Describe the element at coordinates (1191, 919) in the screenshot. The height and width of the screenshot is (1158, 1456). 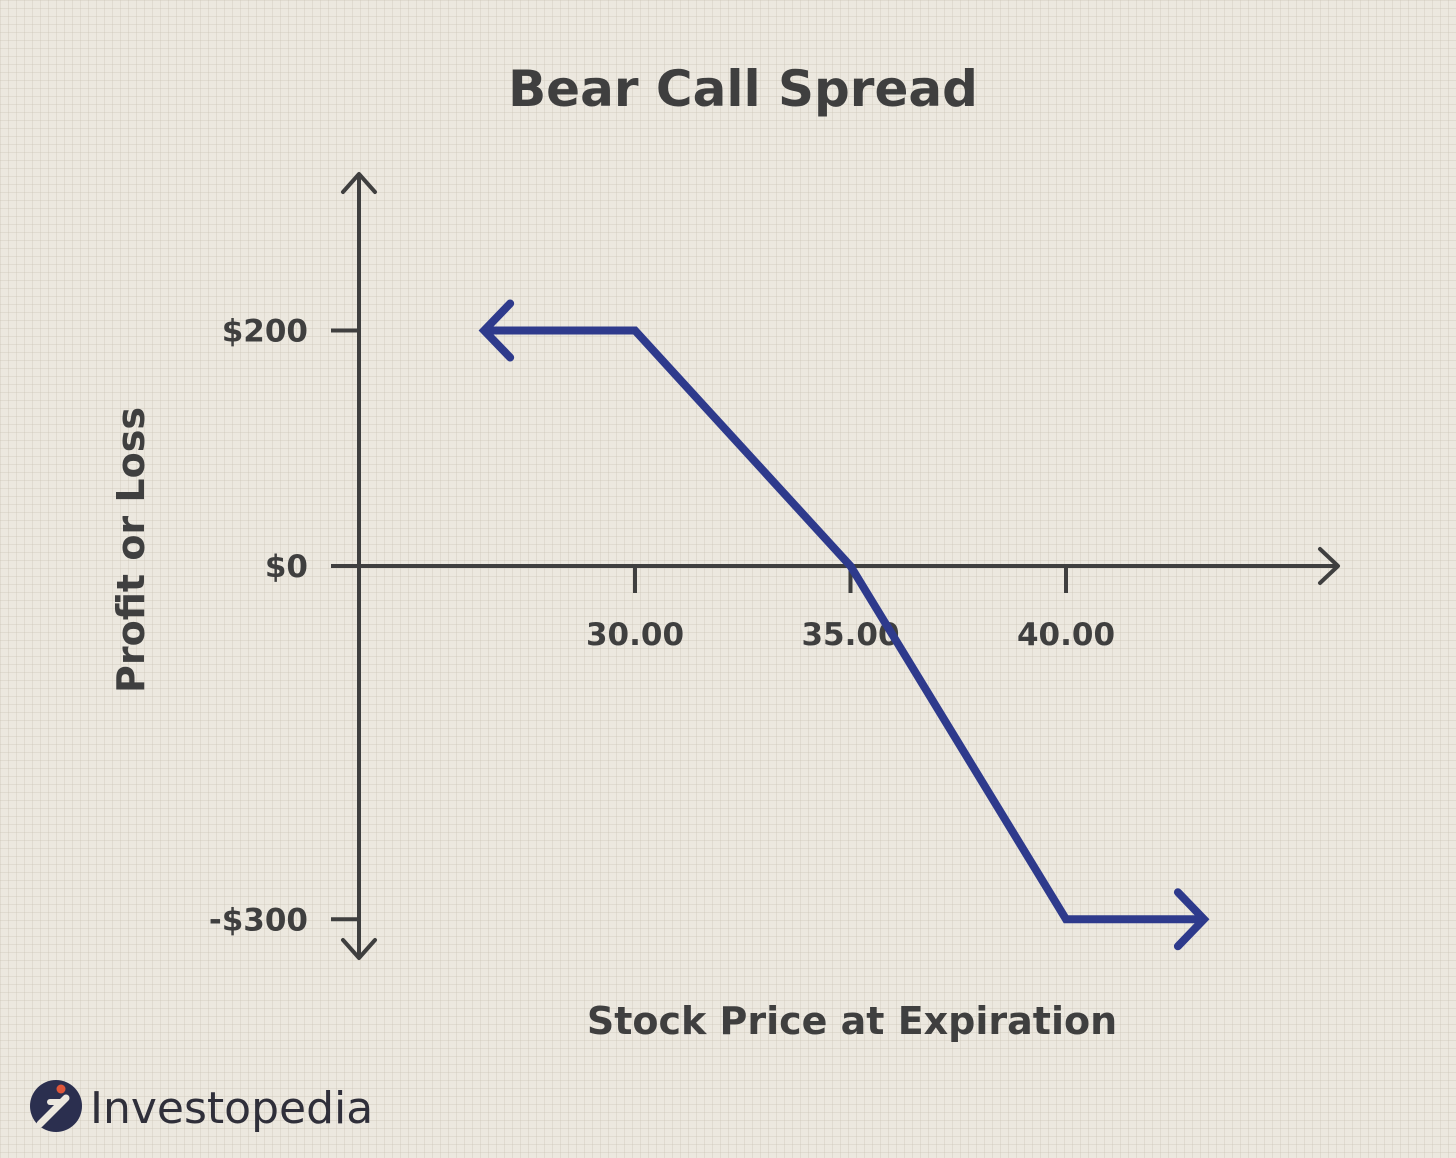
I see `series-arrow-right` at that location.